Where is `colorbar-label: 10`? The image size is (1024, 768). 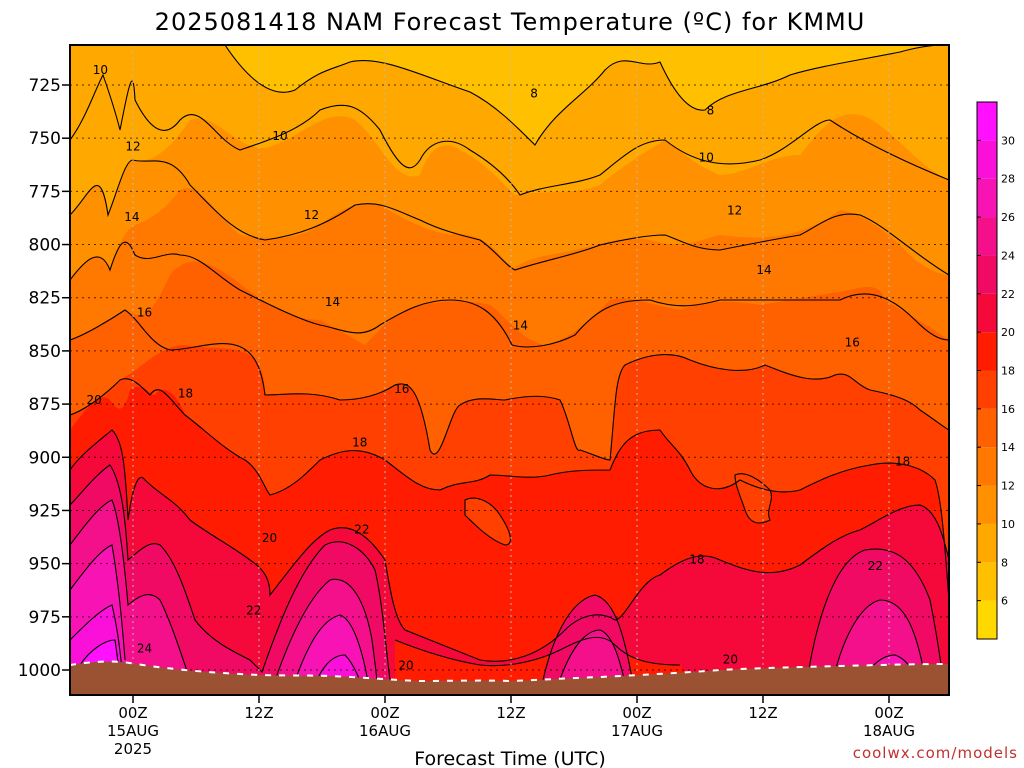
colorbar-label: 10 is located at coordinates (1008, 524).